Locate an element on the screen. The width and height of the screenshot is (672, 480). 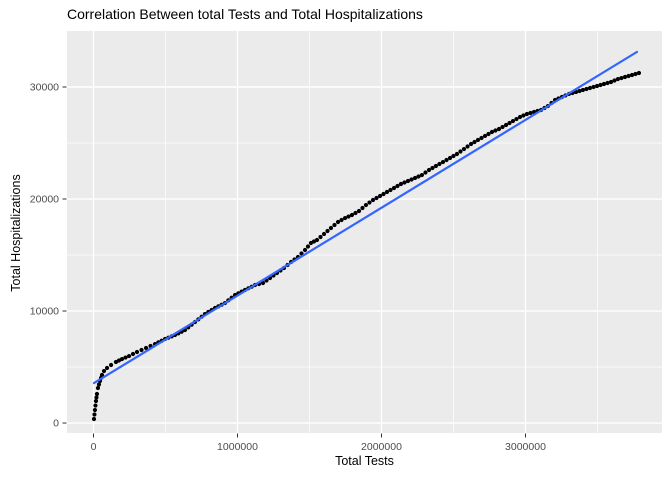
x-tick-label: 3000000 is located at coordinates (525, 447).